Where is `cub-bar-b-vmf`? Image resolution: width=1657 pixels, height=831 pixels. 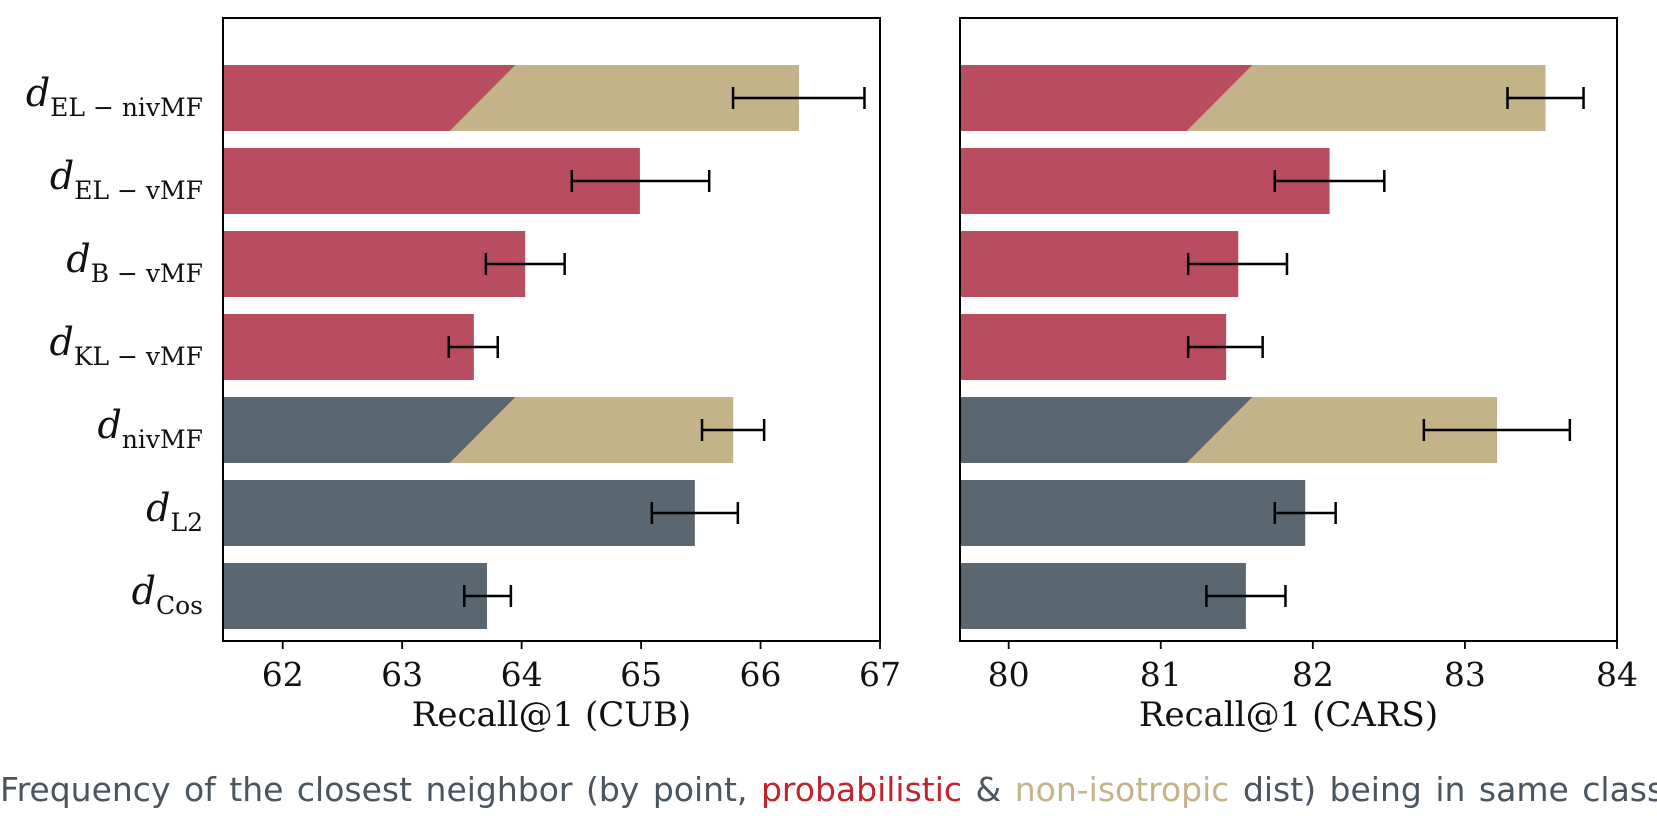 cub-bar-b-vmf is located at coordinates (374, 264).